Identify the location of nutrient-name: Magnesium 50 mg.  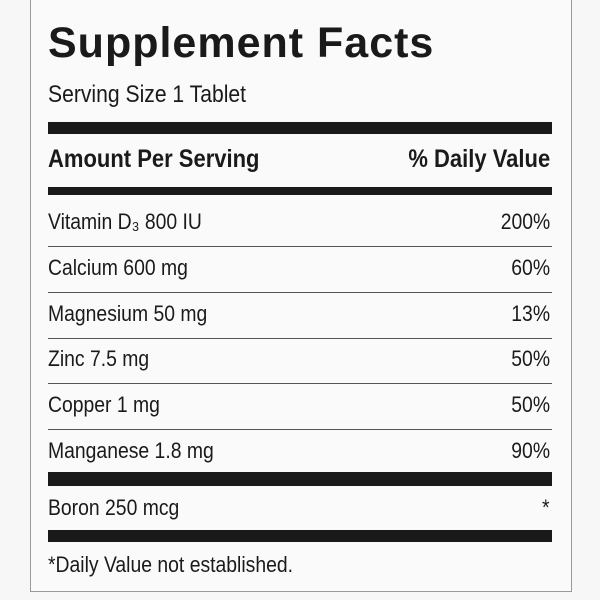
(128, 313).